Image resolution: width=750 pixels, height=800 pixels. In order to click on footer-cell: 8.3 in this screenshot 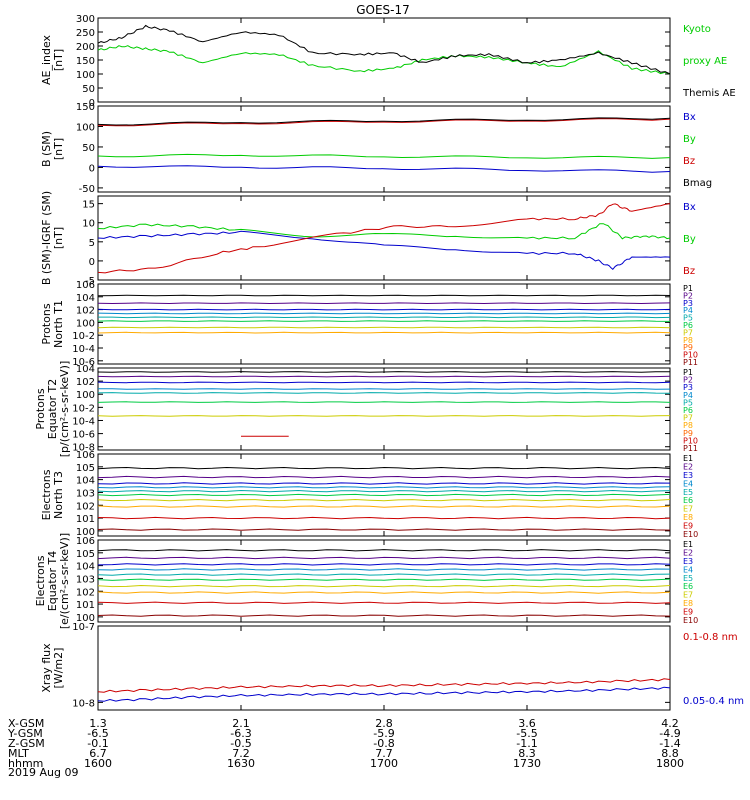, I will do `click(527, 753)`.